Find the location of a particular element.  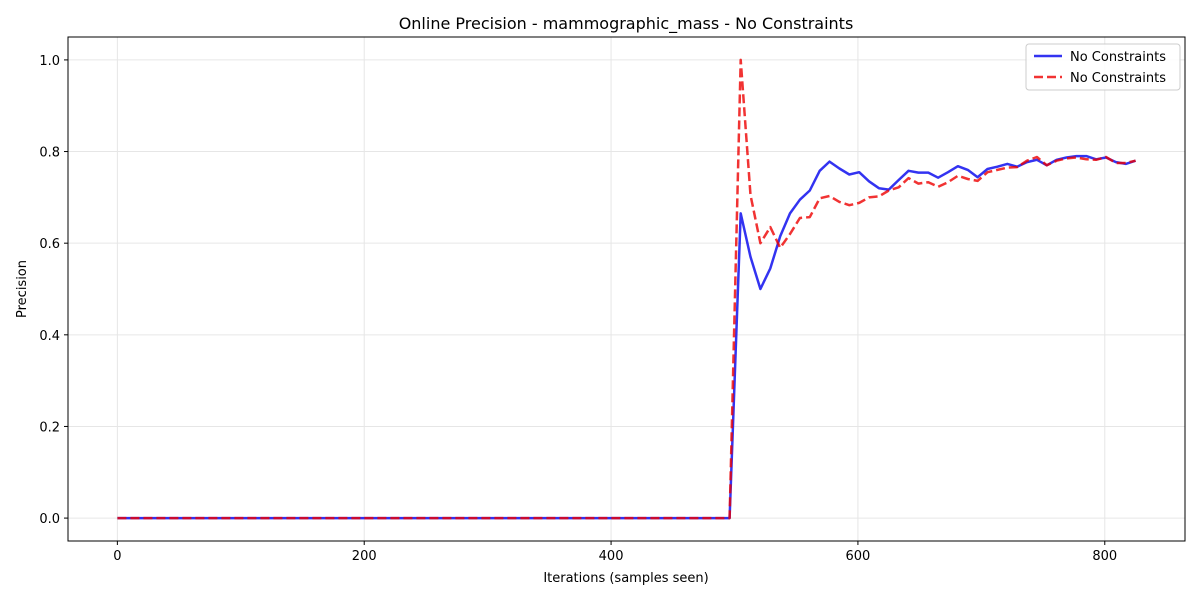

x-axis-label: Iterations (samples seen) is located at coordinates (625, 578).